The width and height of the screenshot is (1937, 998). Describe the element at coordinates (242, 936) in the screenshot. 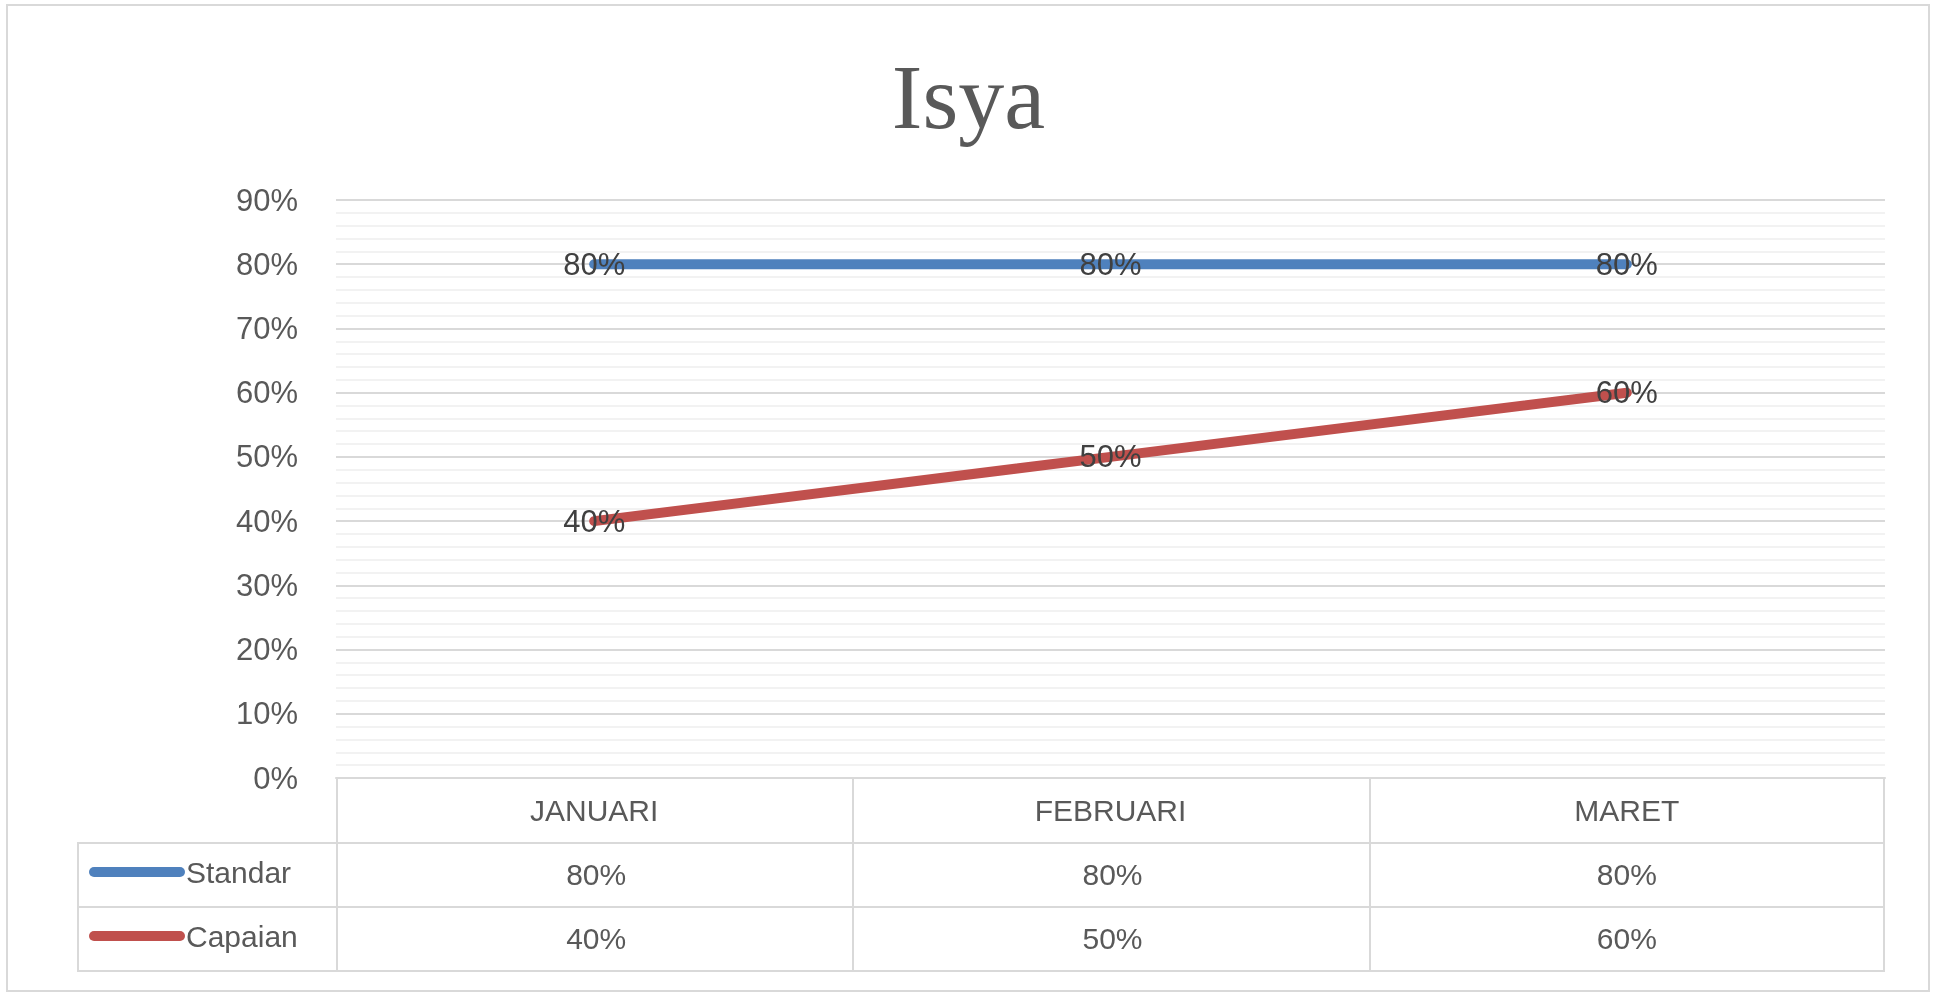

I see `legend-label: Capaian` at that location.